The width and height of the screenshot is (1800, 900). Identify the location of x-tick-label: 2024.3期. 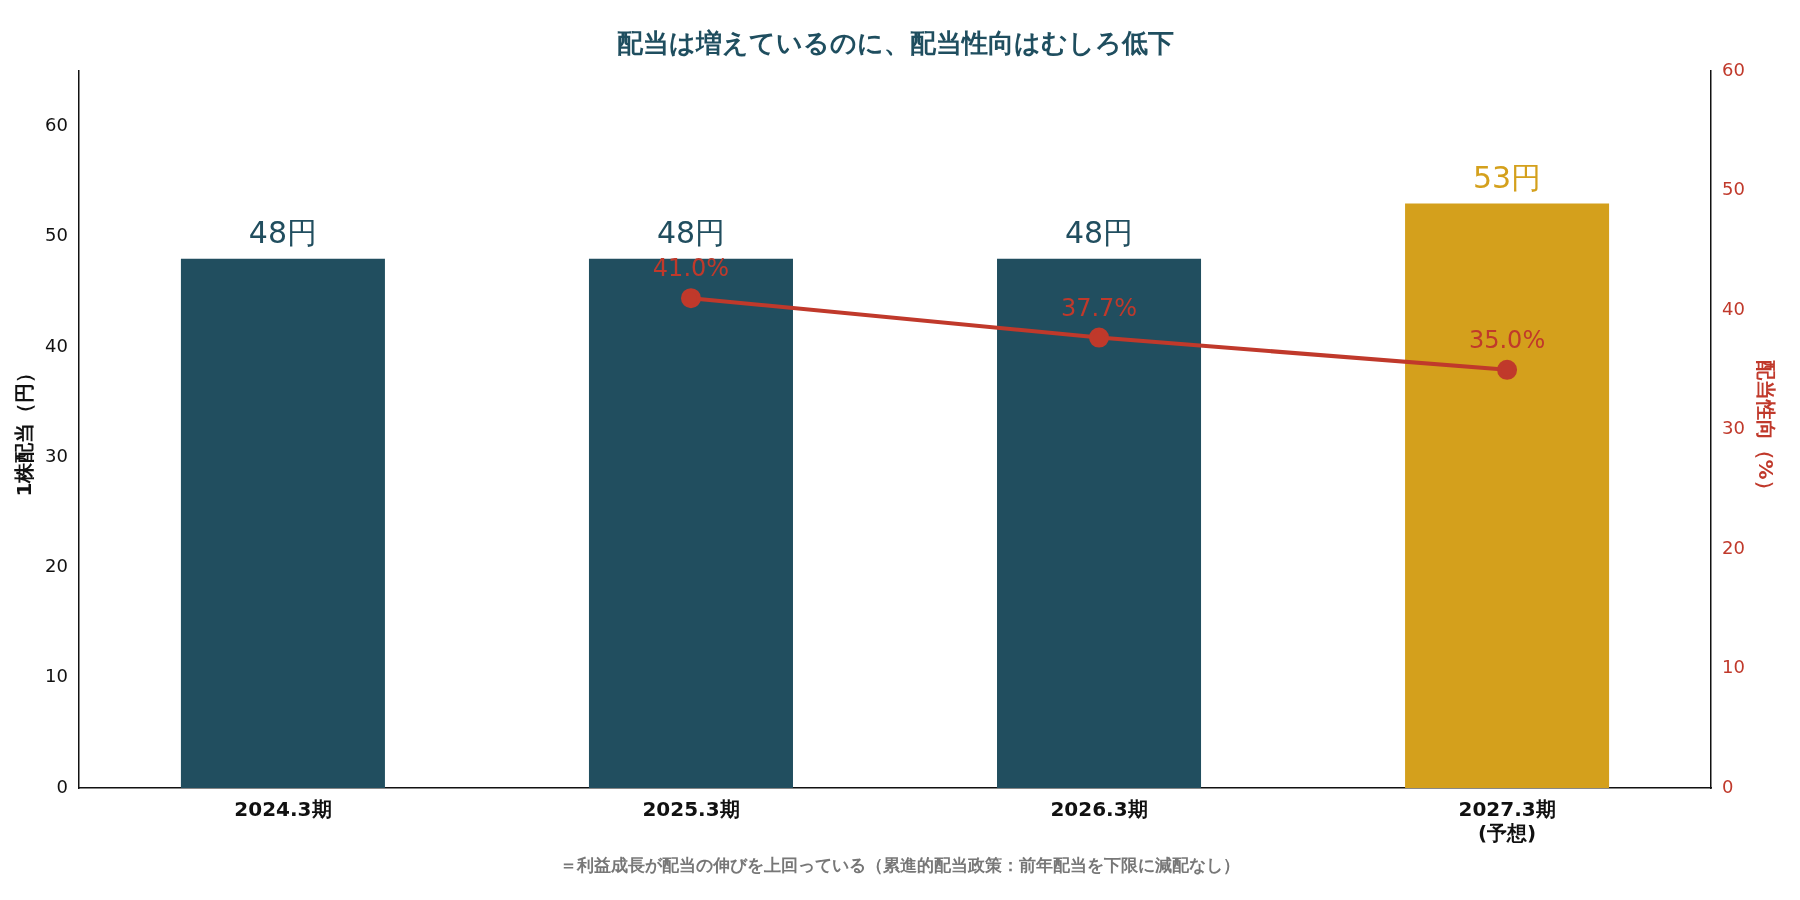
(283, 809).